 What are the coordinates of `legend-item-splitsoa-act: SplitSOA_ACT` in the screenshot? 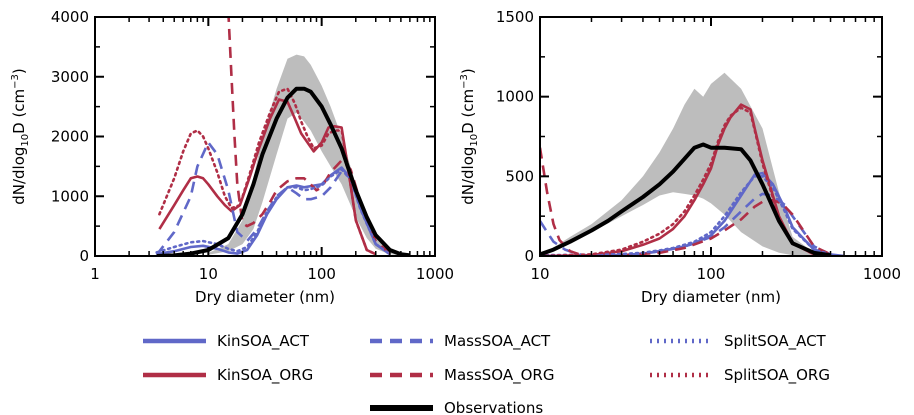 It's located at (738, 341).